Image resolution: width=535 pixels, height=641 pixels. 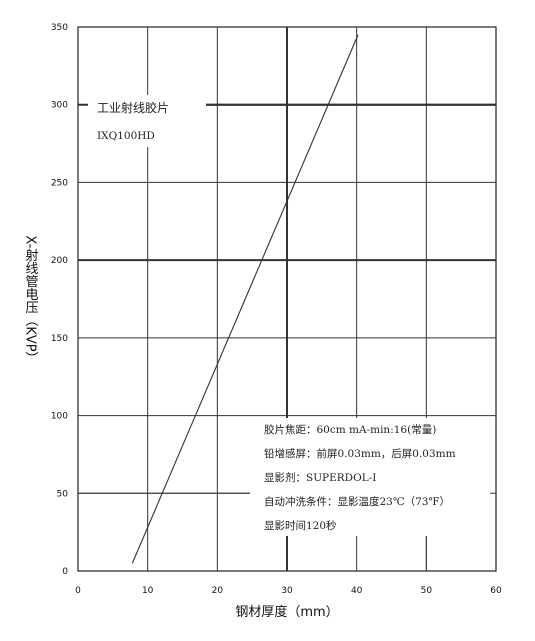 I want to click on y-tick-label: 0, so click(x=65, y=572).